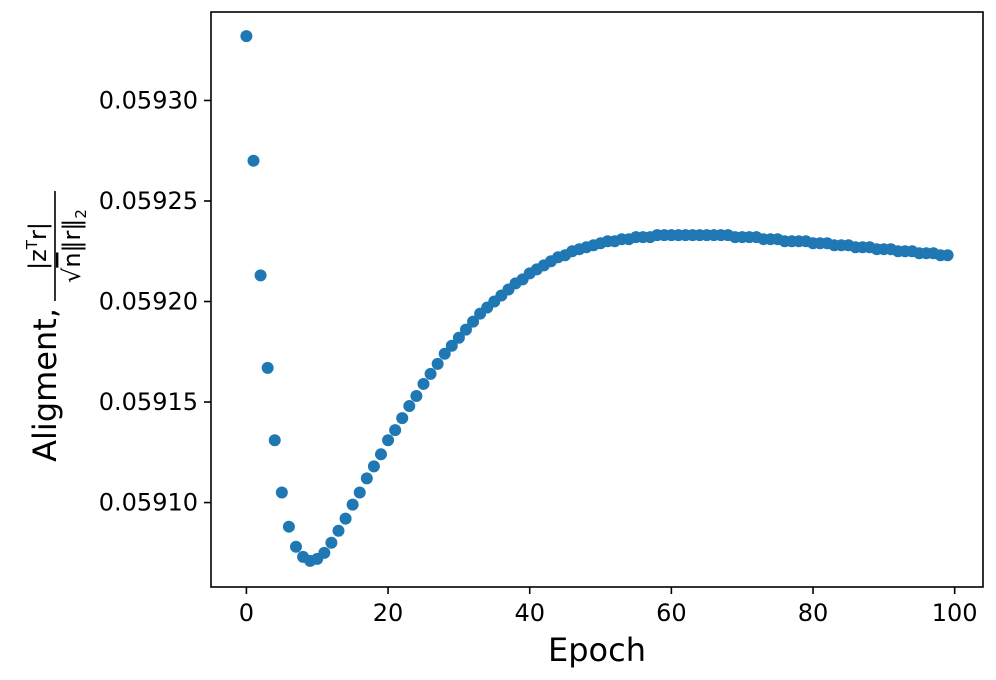  Describe the element at coordinates (597, 650) in the screenshot. I see `x-axis-title: Epoch` at that location.